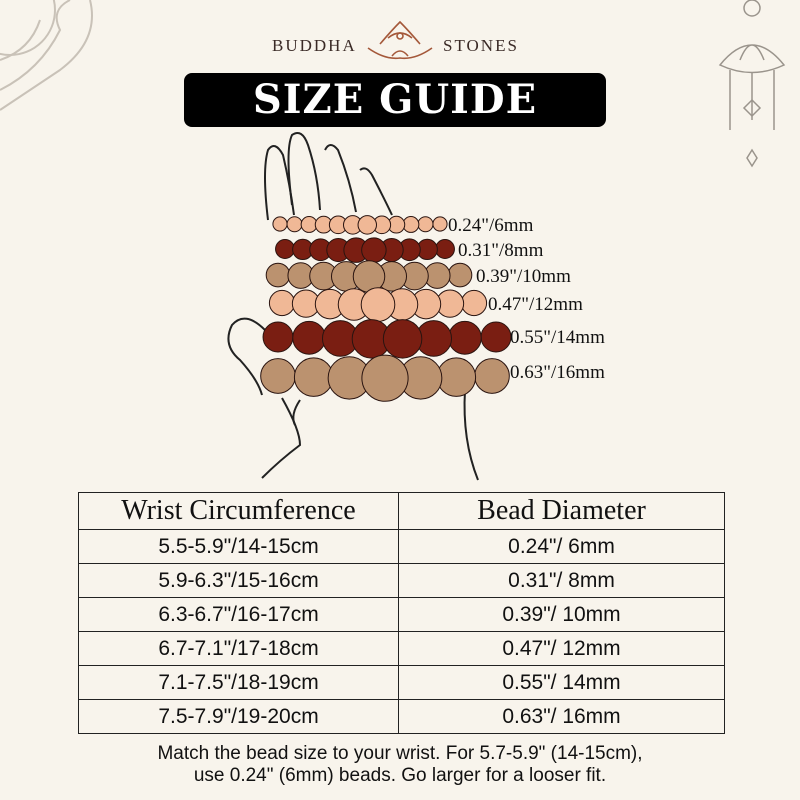 The image size is (800, 800). I want to click on brand-name-left: BUDDHA, so click(314, 45).